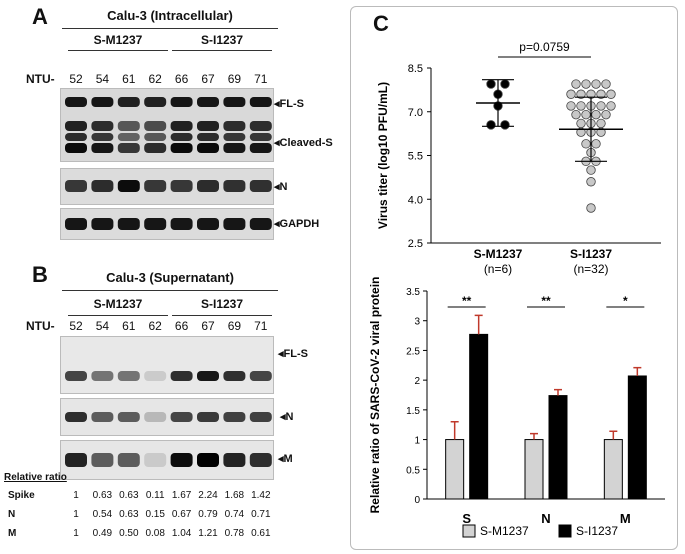 The width and height of the screenshot is (685, 554). I want to click on ratio-value: 1.04, so click(181, 533).